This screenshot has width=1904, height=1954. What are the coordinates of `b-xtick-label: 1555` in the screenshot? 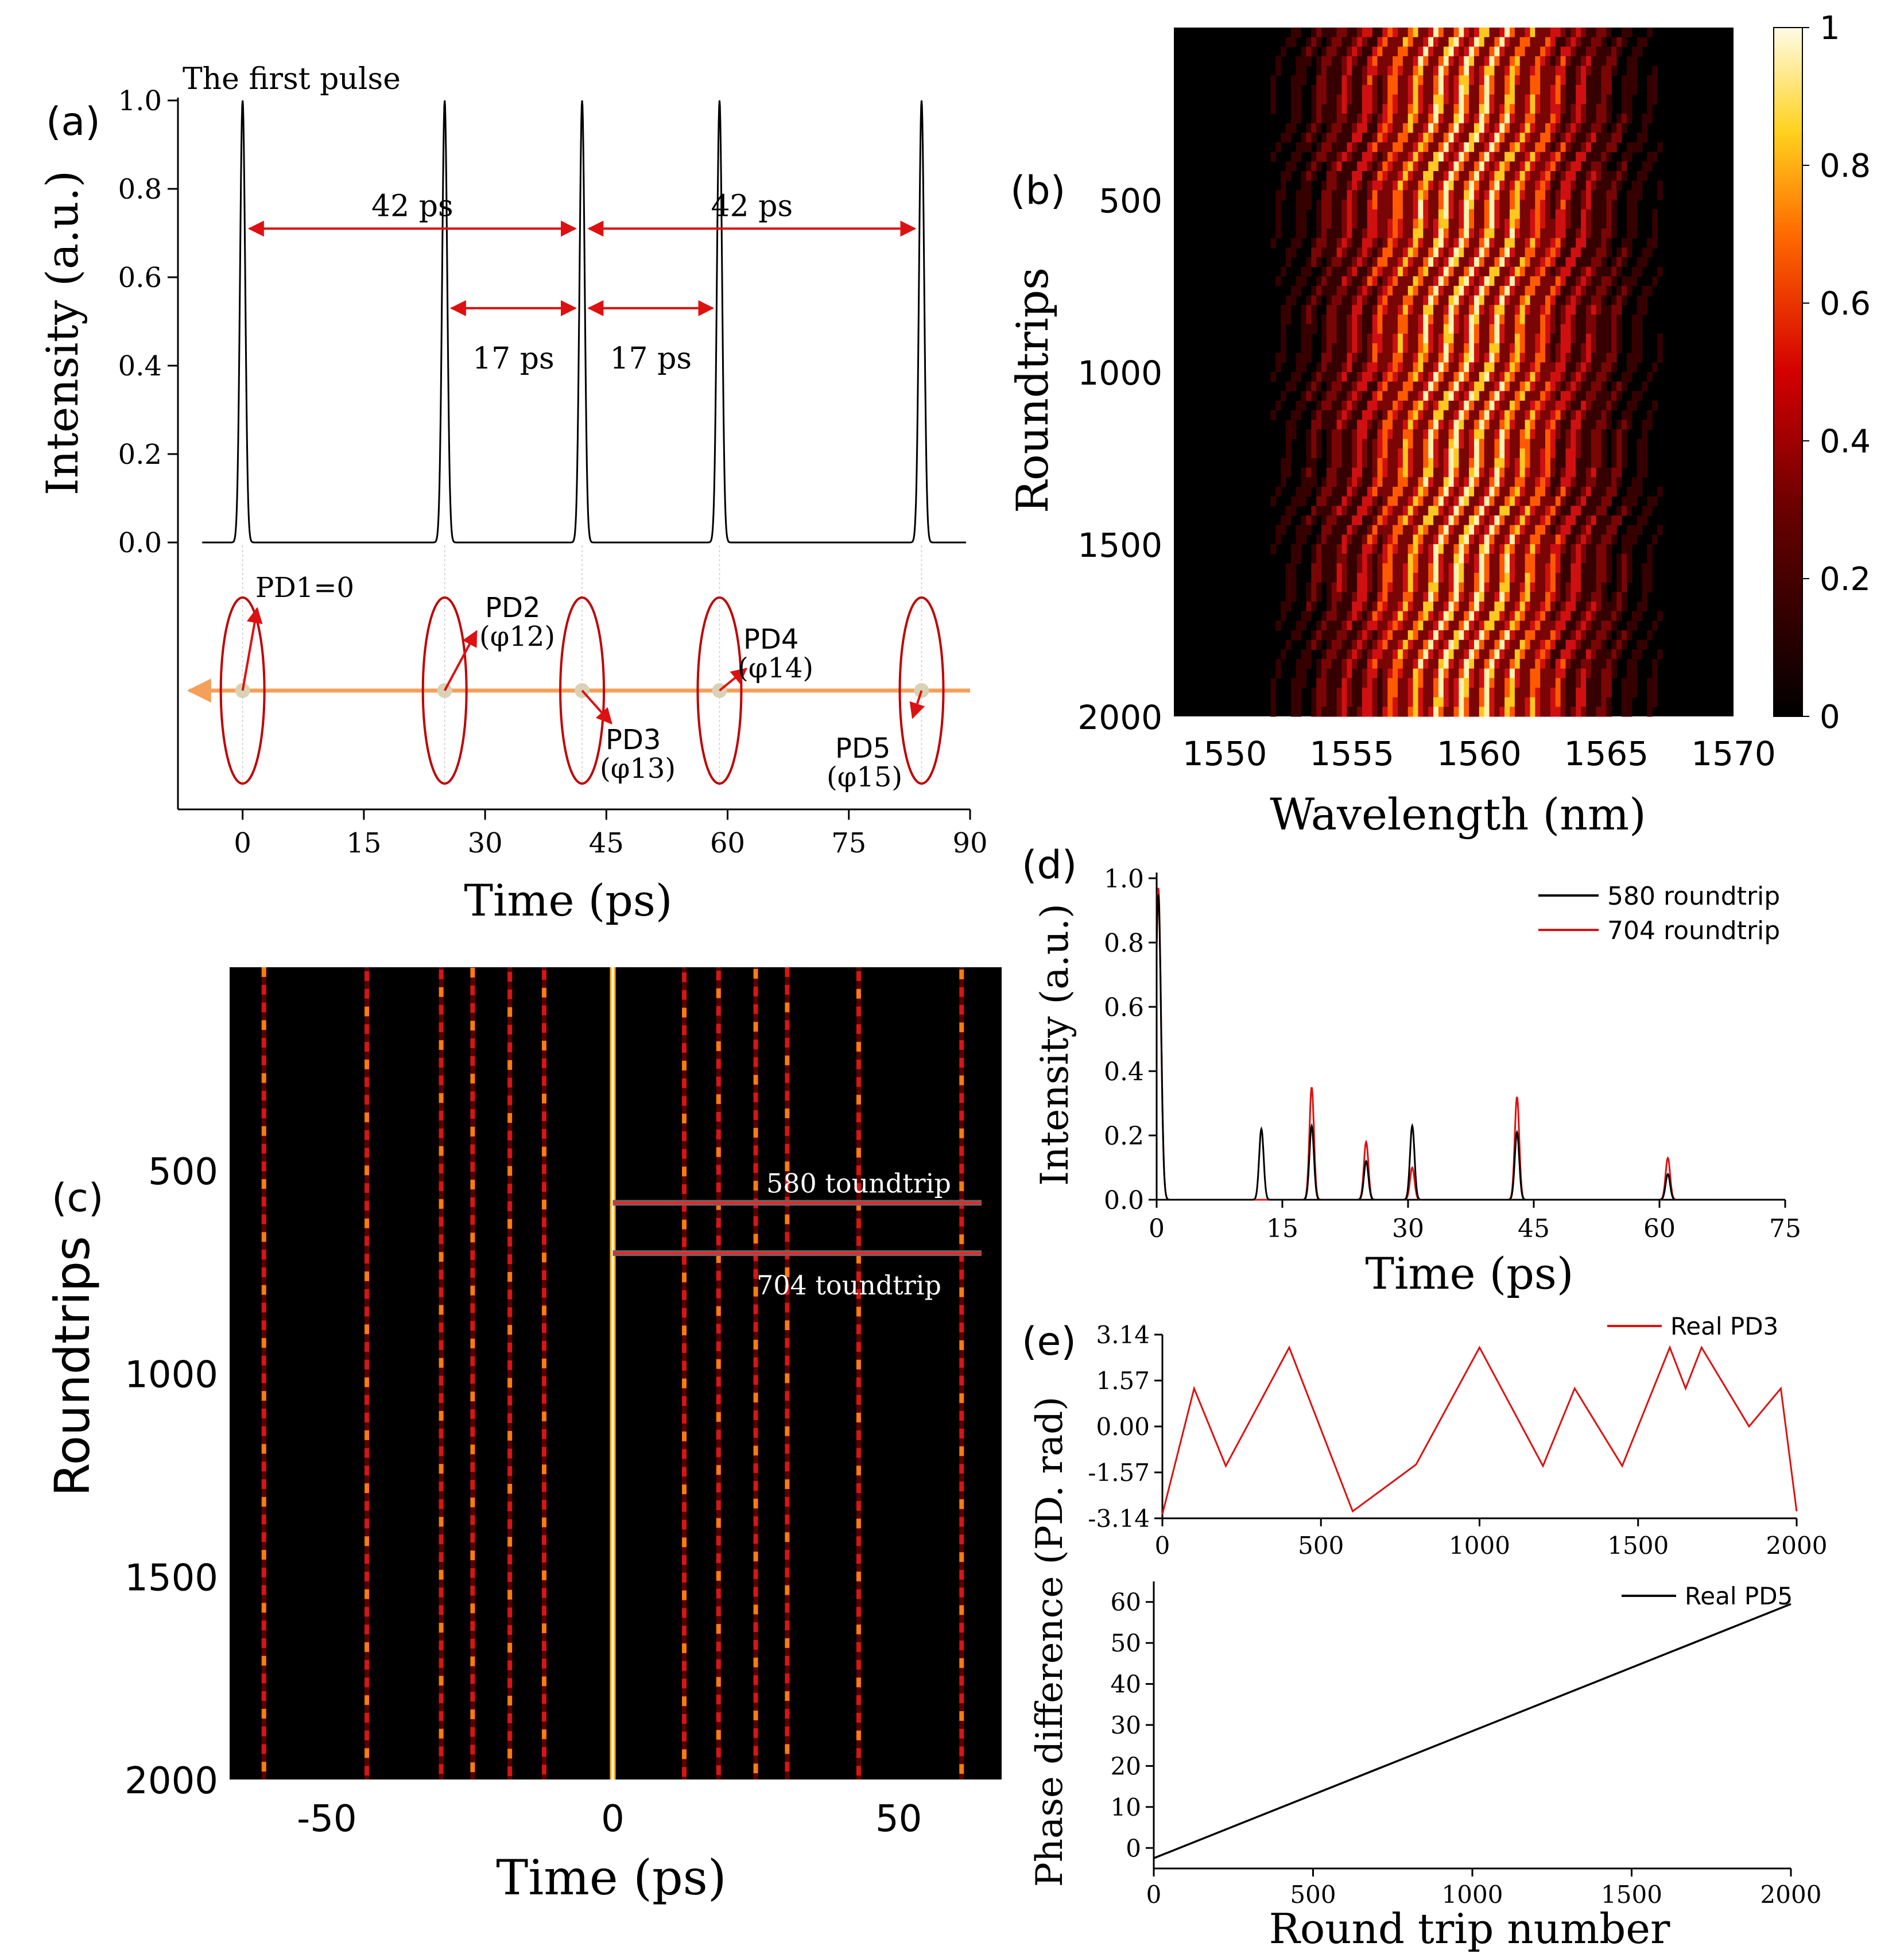 It's located at (1351, 753).